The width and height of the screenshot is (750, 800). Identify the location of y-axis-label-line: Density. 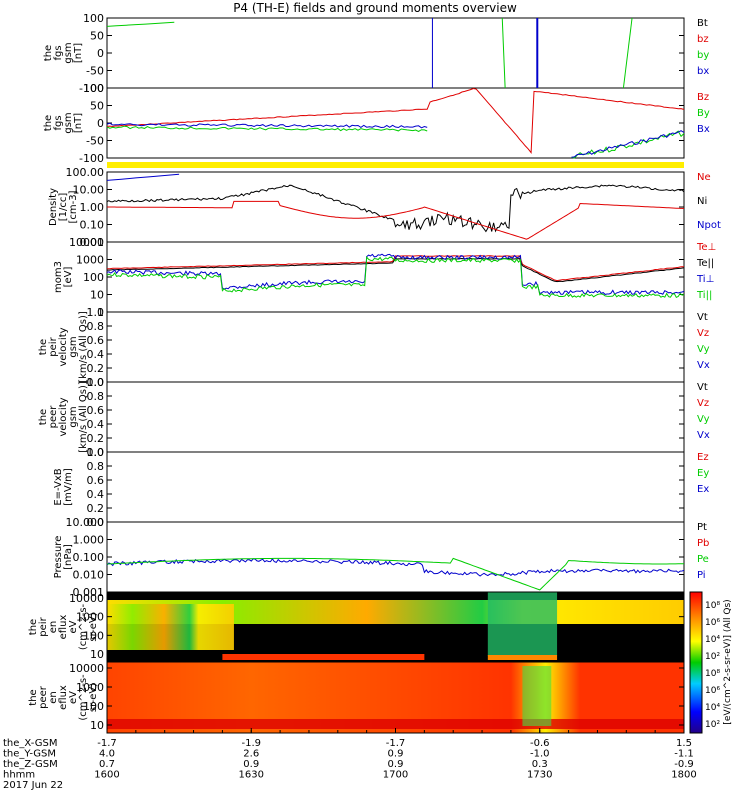
(53, 207).